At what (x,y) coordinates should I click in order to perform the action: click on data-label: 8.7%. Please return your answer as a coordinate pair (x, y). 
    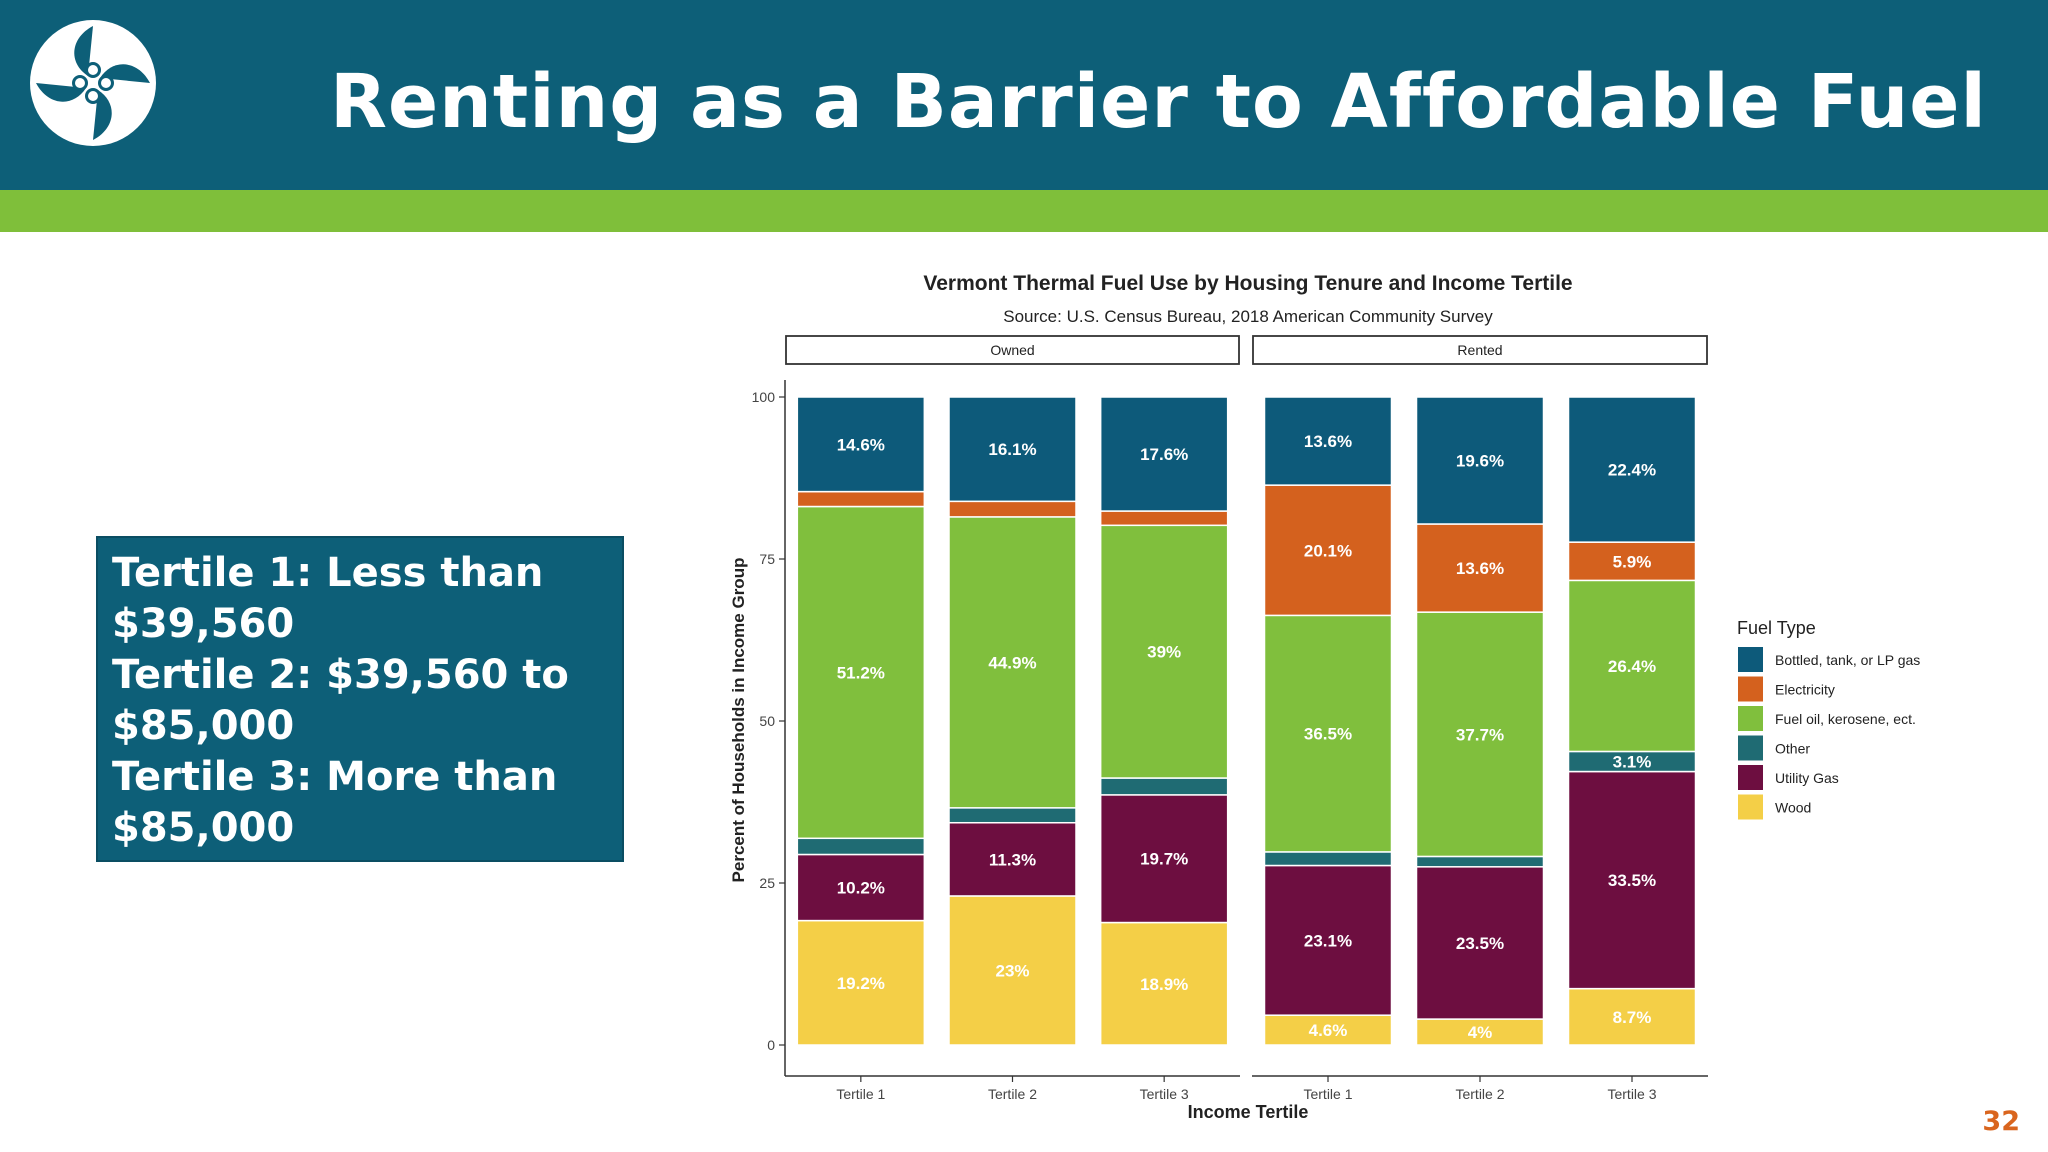
    Looking at the image, I should click on (1632, 1017).